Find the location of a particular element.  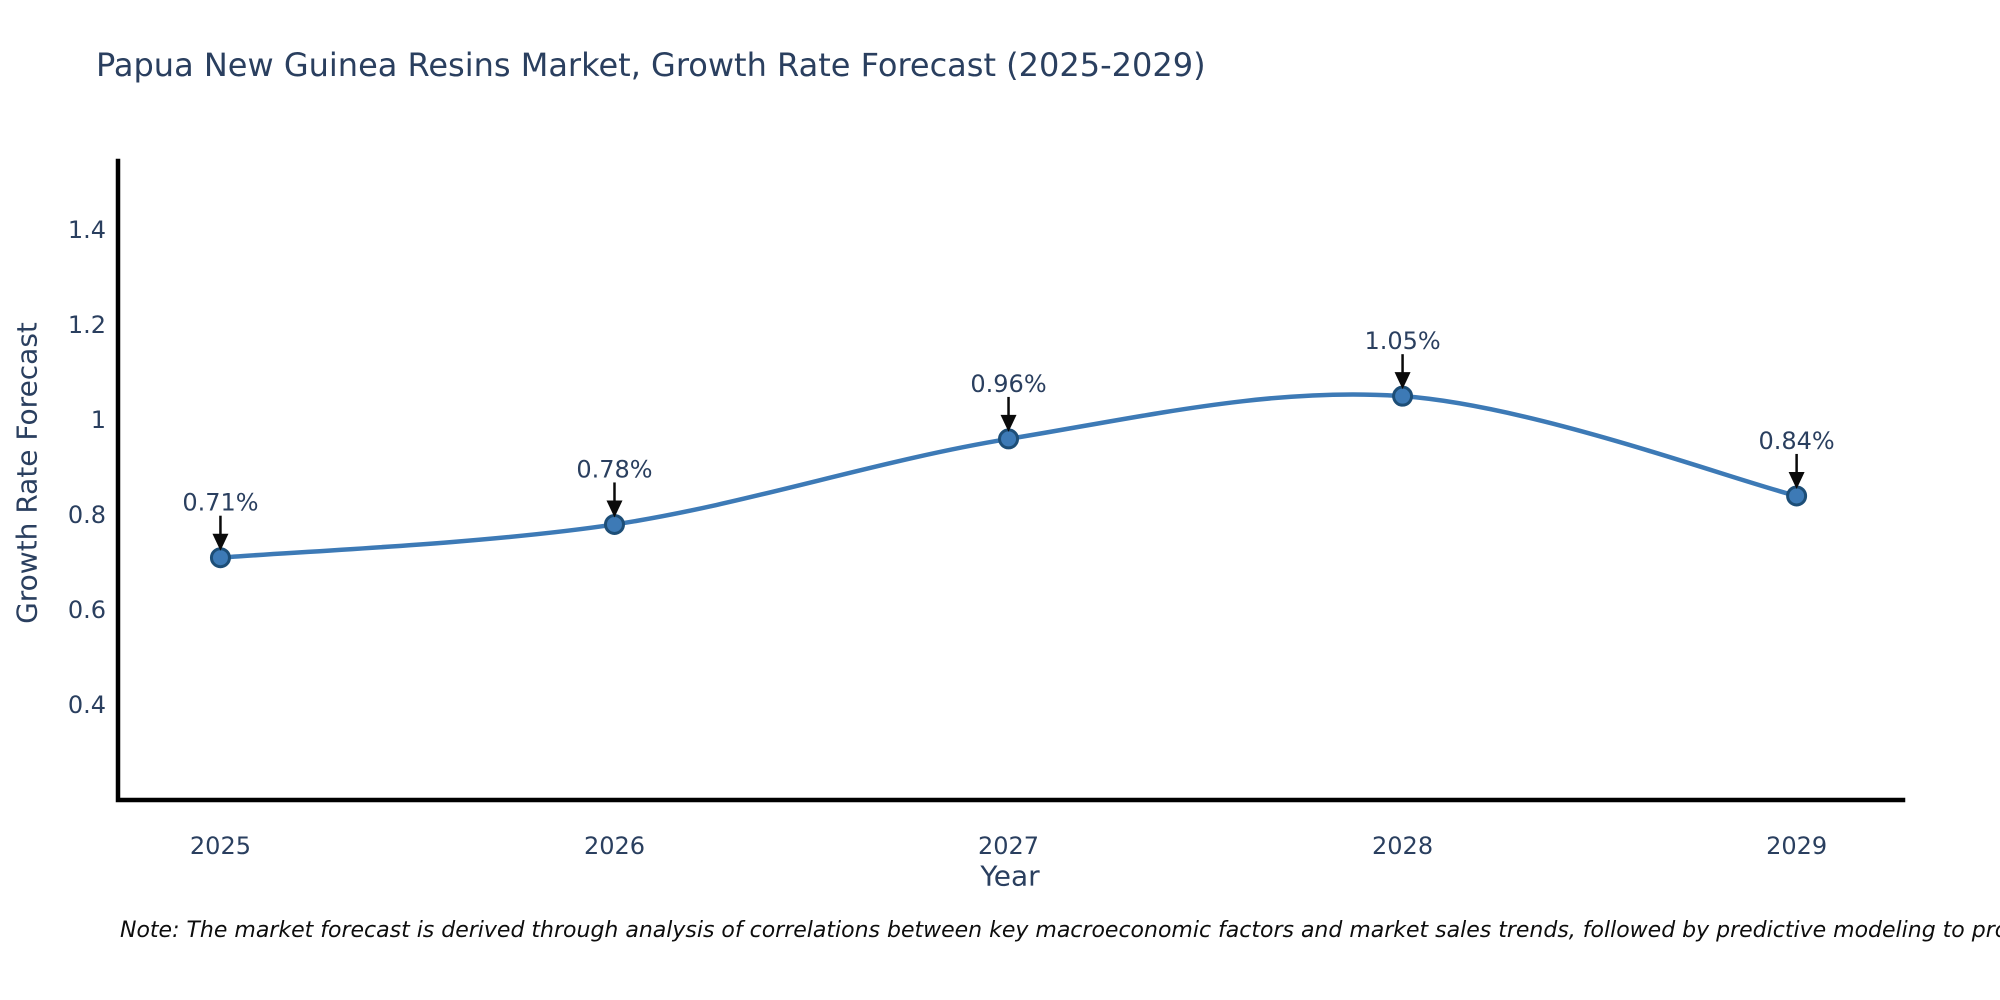

x-tick-label: 2028 is located at coordinates (1402, 846).